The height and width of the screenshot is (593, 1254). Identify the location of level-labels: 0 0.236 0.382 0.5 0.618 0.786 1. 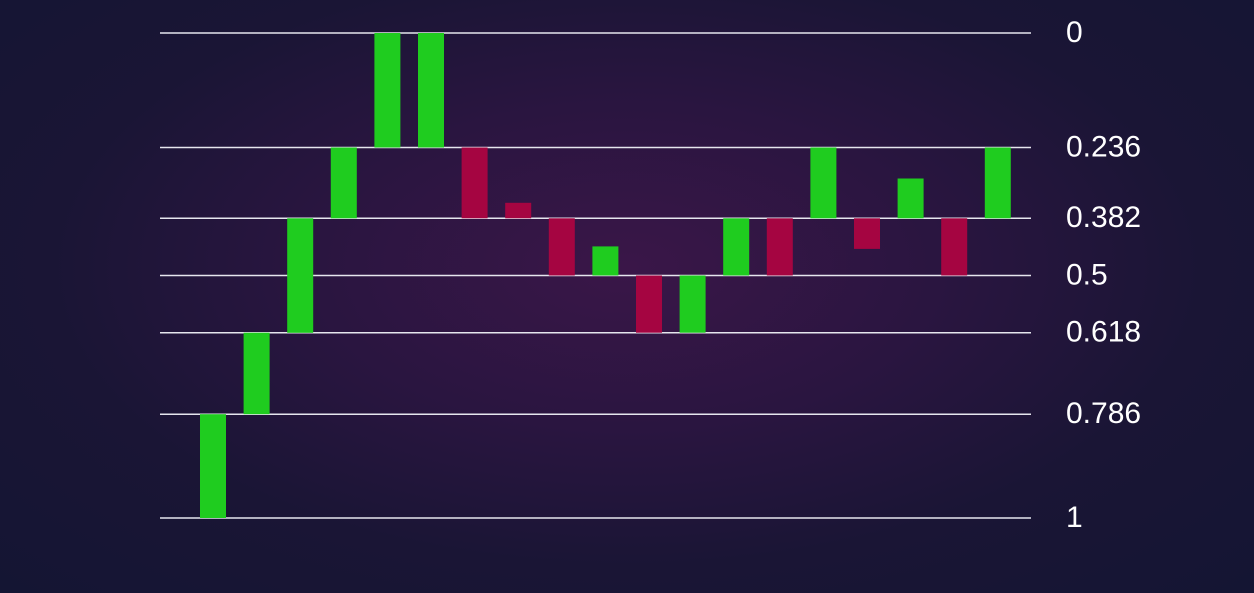
(1103, 275).